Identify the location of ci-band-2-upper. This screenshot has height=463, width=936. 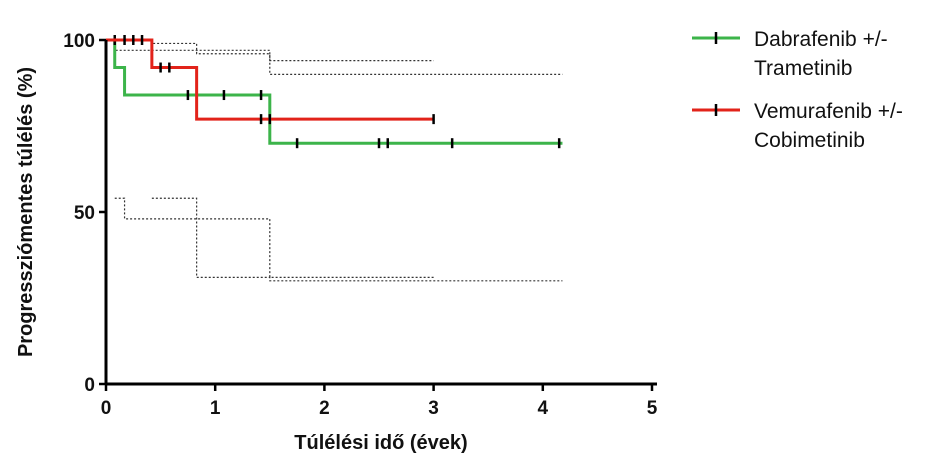
(343, 57).